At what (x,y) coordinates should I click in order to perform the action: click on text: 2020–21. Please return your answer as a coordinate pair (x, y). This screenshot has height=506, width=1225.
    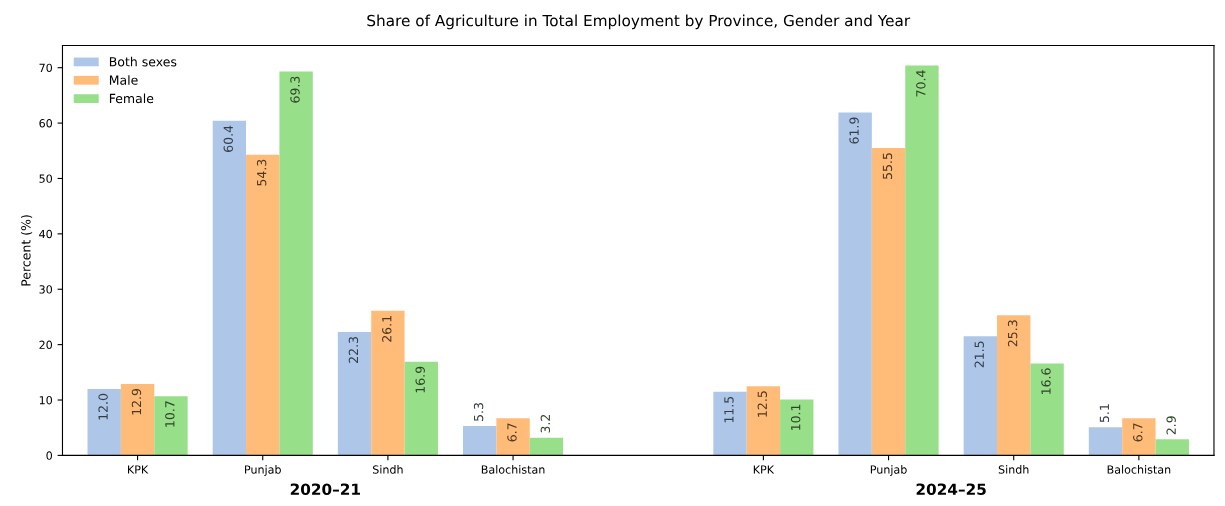
    Looking at the image, I should click on (325, 489).